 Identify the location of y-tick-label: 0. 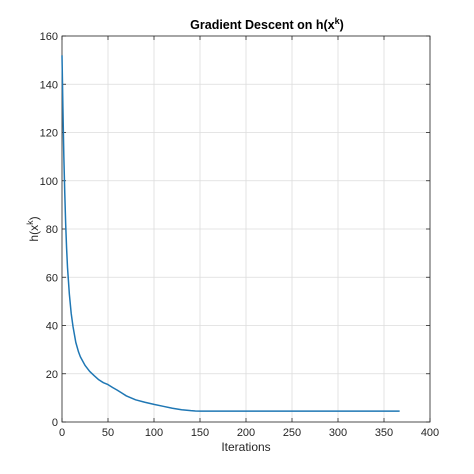
(55, 423).